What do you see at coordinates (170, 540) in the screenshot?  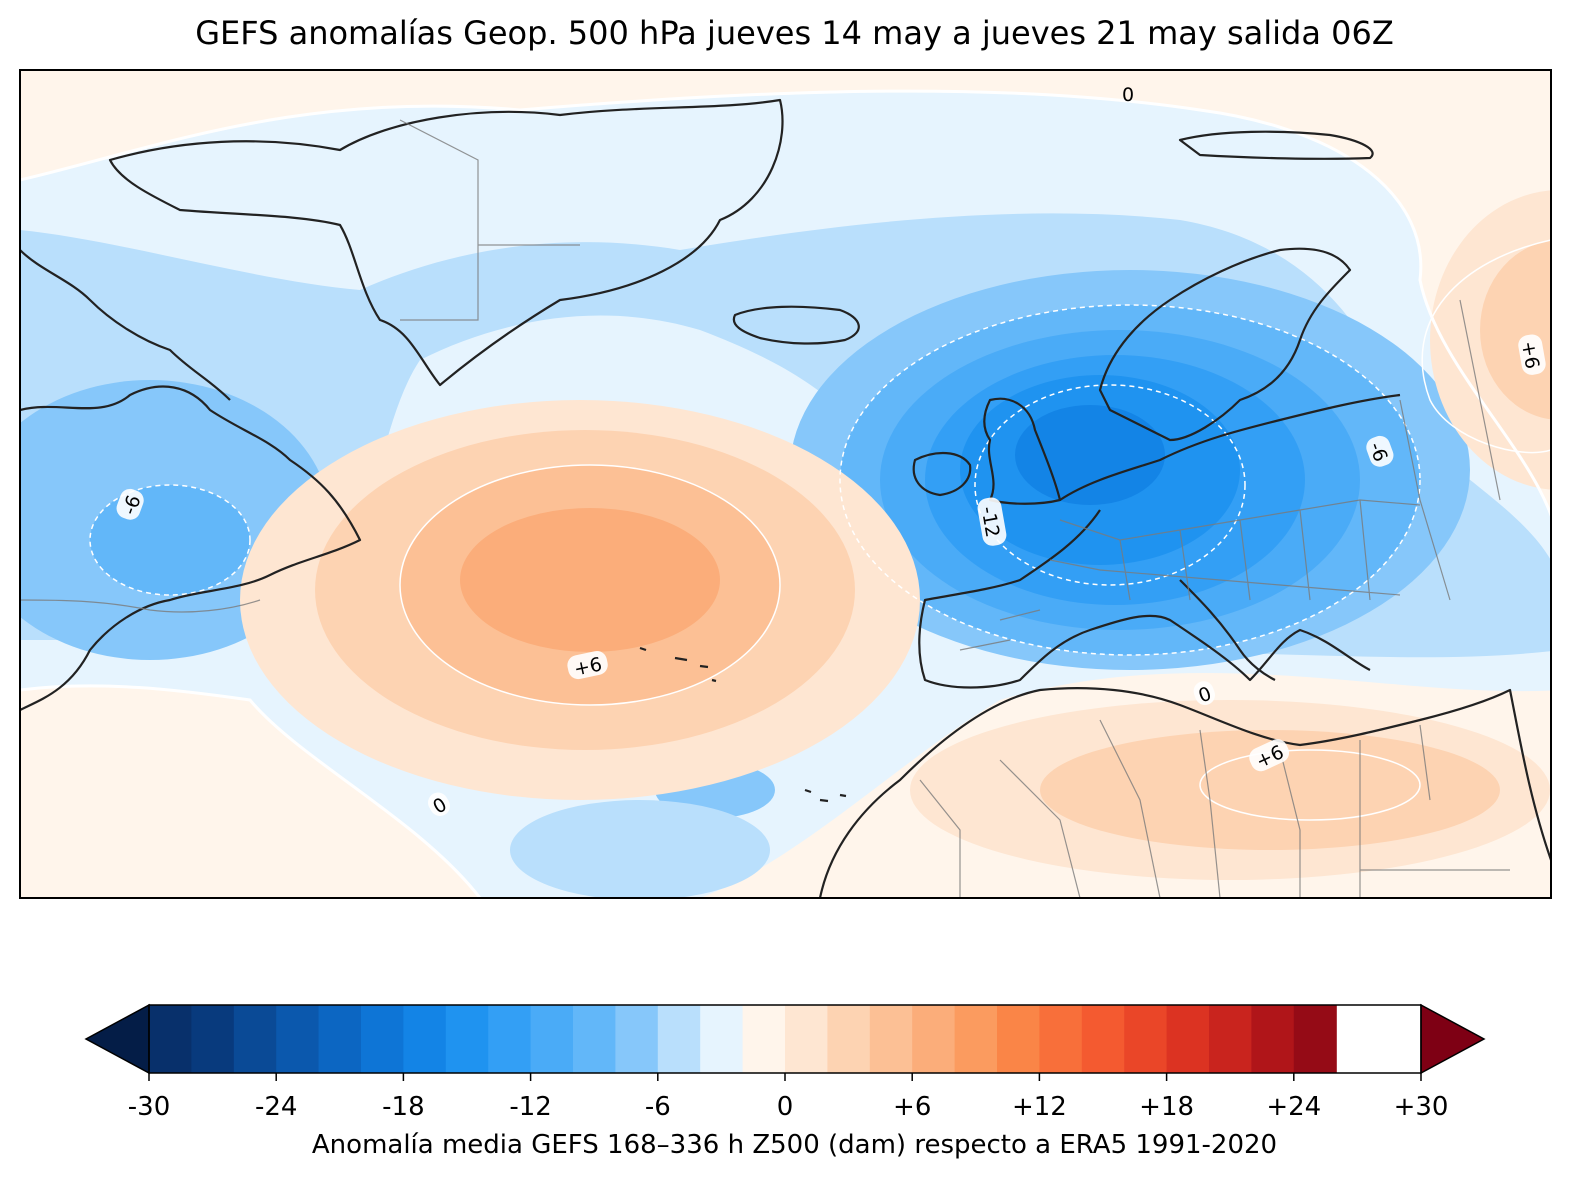 I see `minus6-contour-canada` at bounding box center [170, 540].